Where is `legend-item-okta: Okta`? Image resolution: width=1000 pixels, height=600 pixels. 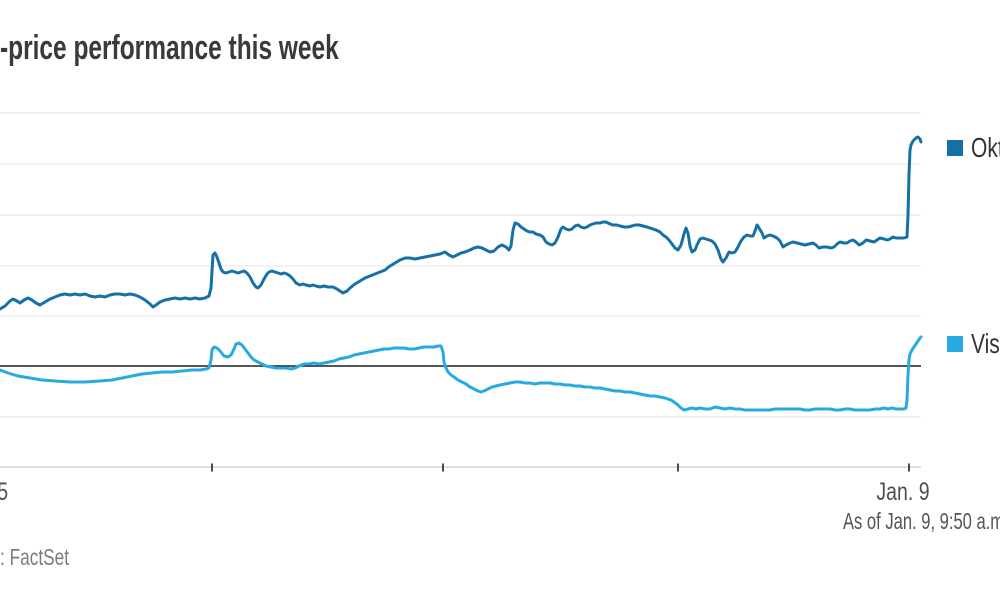
legend-item-okta: Okta is located at coordinates (973, 148).